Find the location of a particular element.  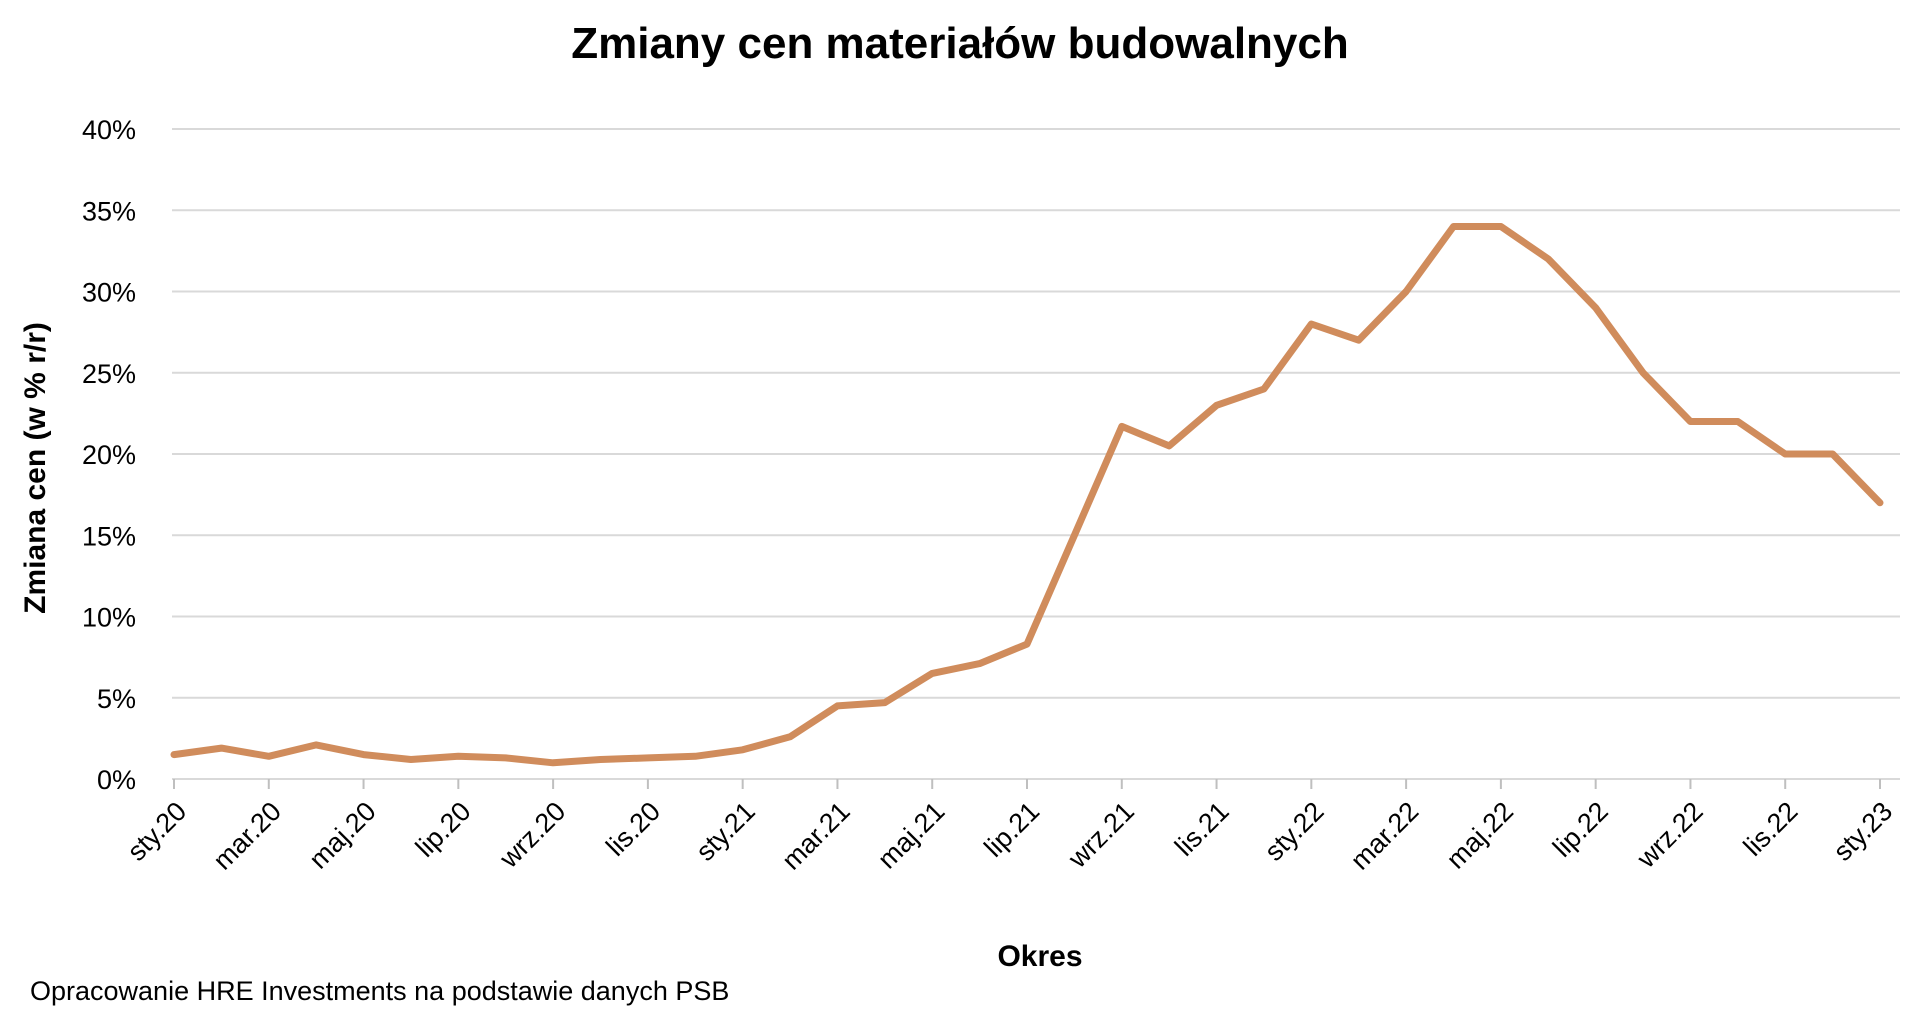

y-axis-title: Zmiana cen (w % r/r) is located at coordinates (35, 468).